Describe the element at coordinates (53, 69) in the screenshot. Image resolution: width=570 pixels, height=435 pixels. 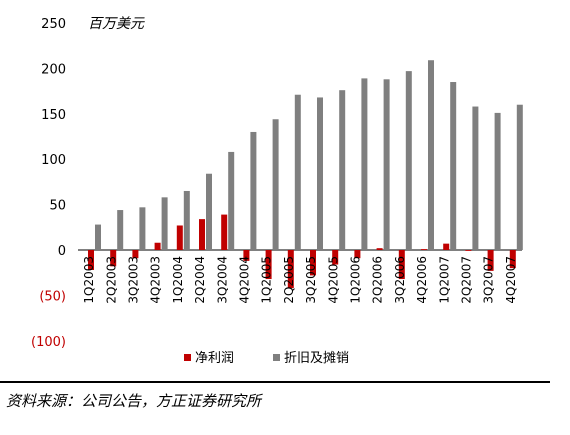
I see `y-tick-label: 200` at that location.